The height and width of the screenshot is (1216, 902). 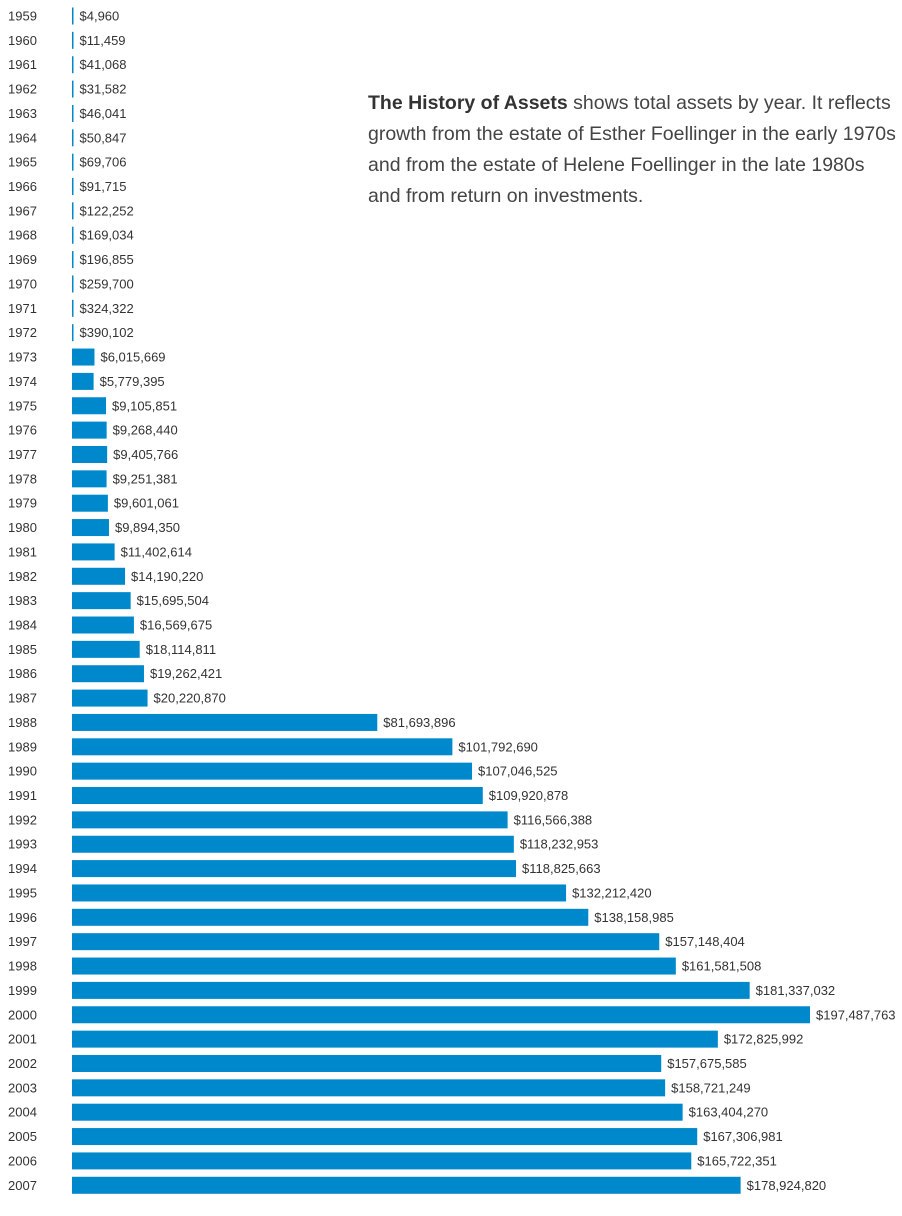 What do you see at coordinates (707, 1063) in the screenshot?
I see `value-label: $157,675,585` at bounding box center [707, 1063].